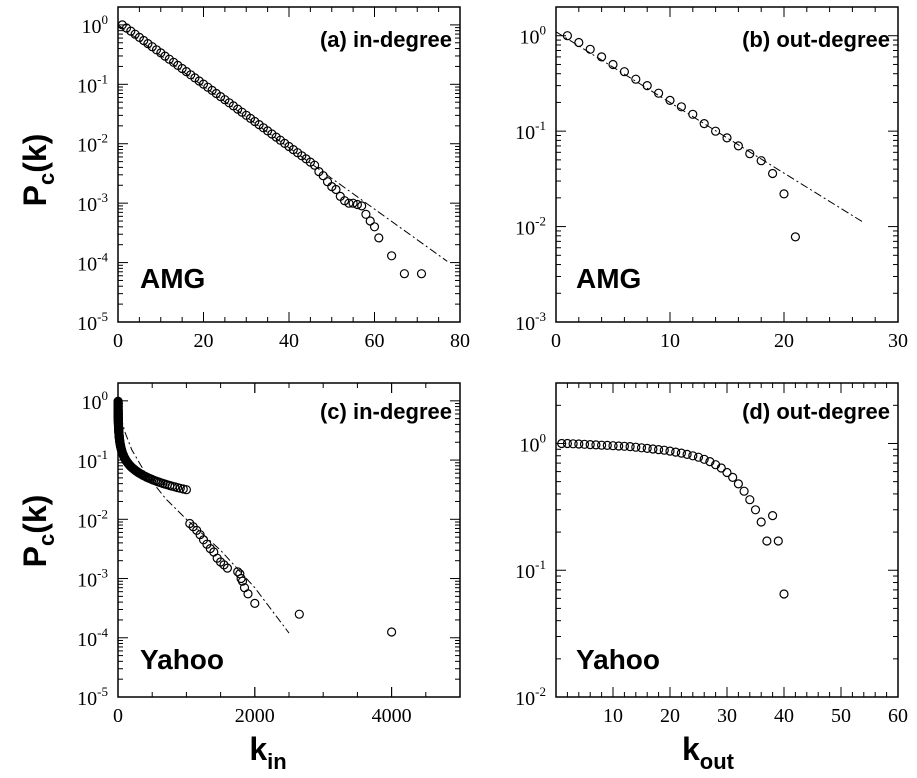  What do you see at coordinates (727, 716) in the screenshot?
I see `x-tick-label: 30` at bounding box center [727, 716].